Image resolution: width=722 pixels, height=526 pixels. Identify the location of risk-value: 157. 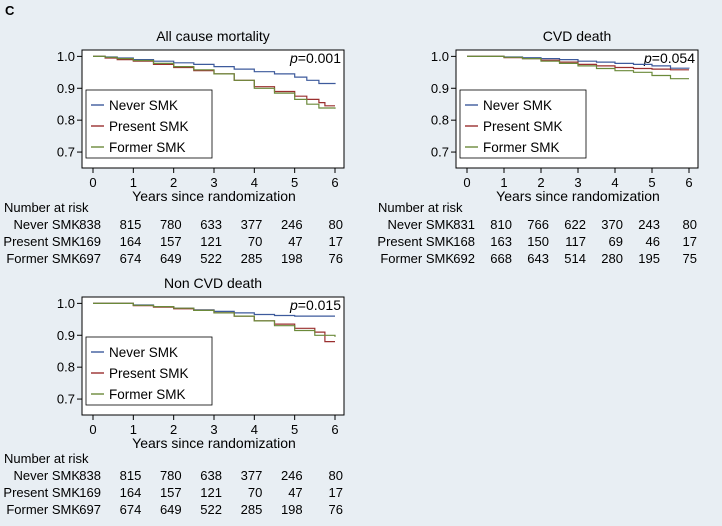
(171, 241).